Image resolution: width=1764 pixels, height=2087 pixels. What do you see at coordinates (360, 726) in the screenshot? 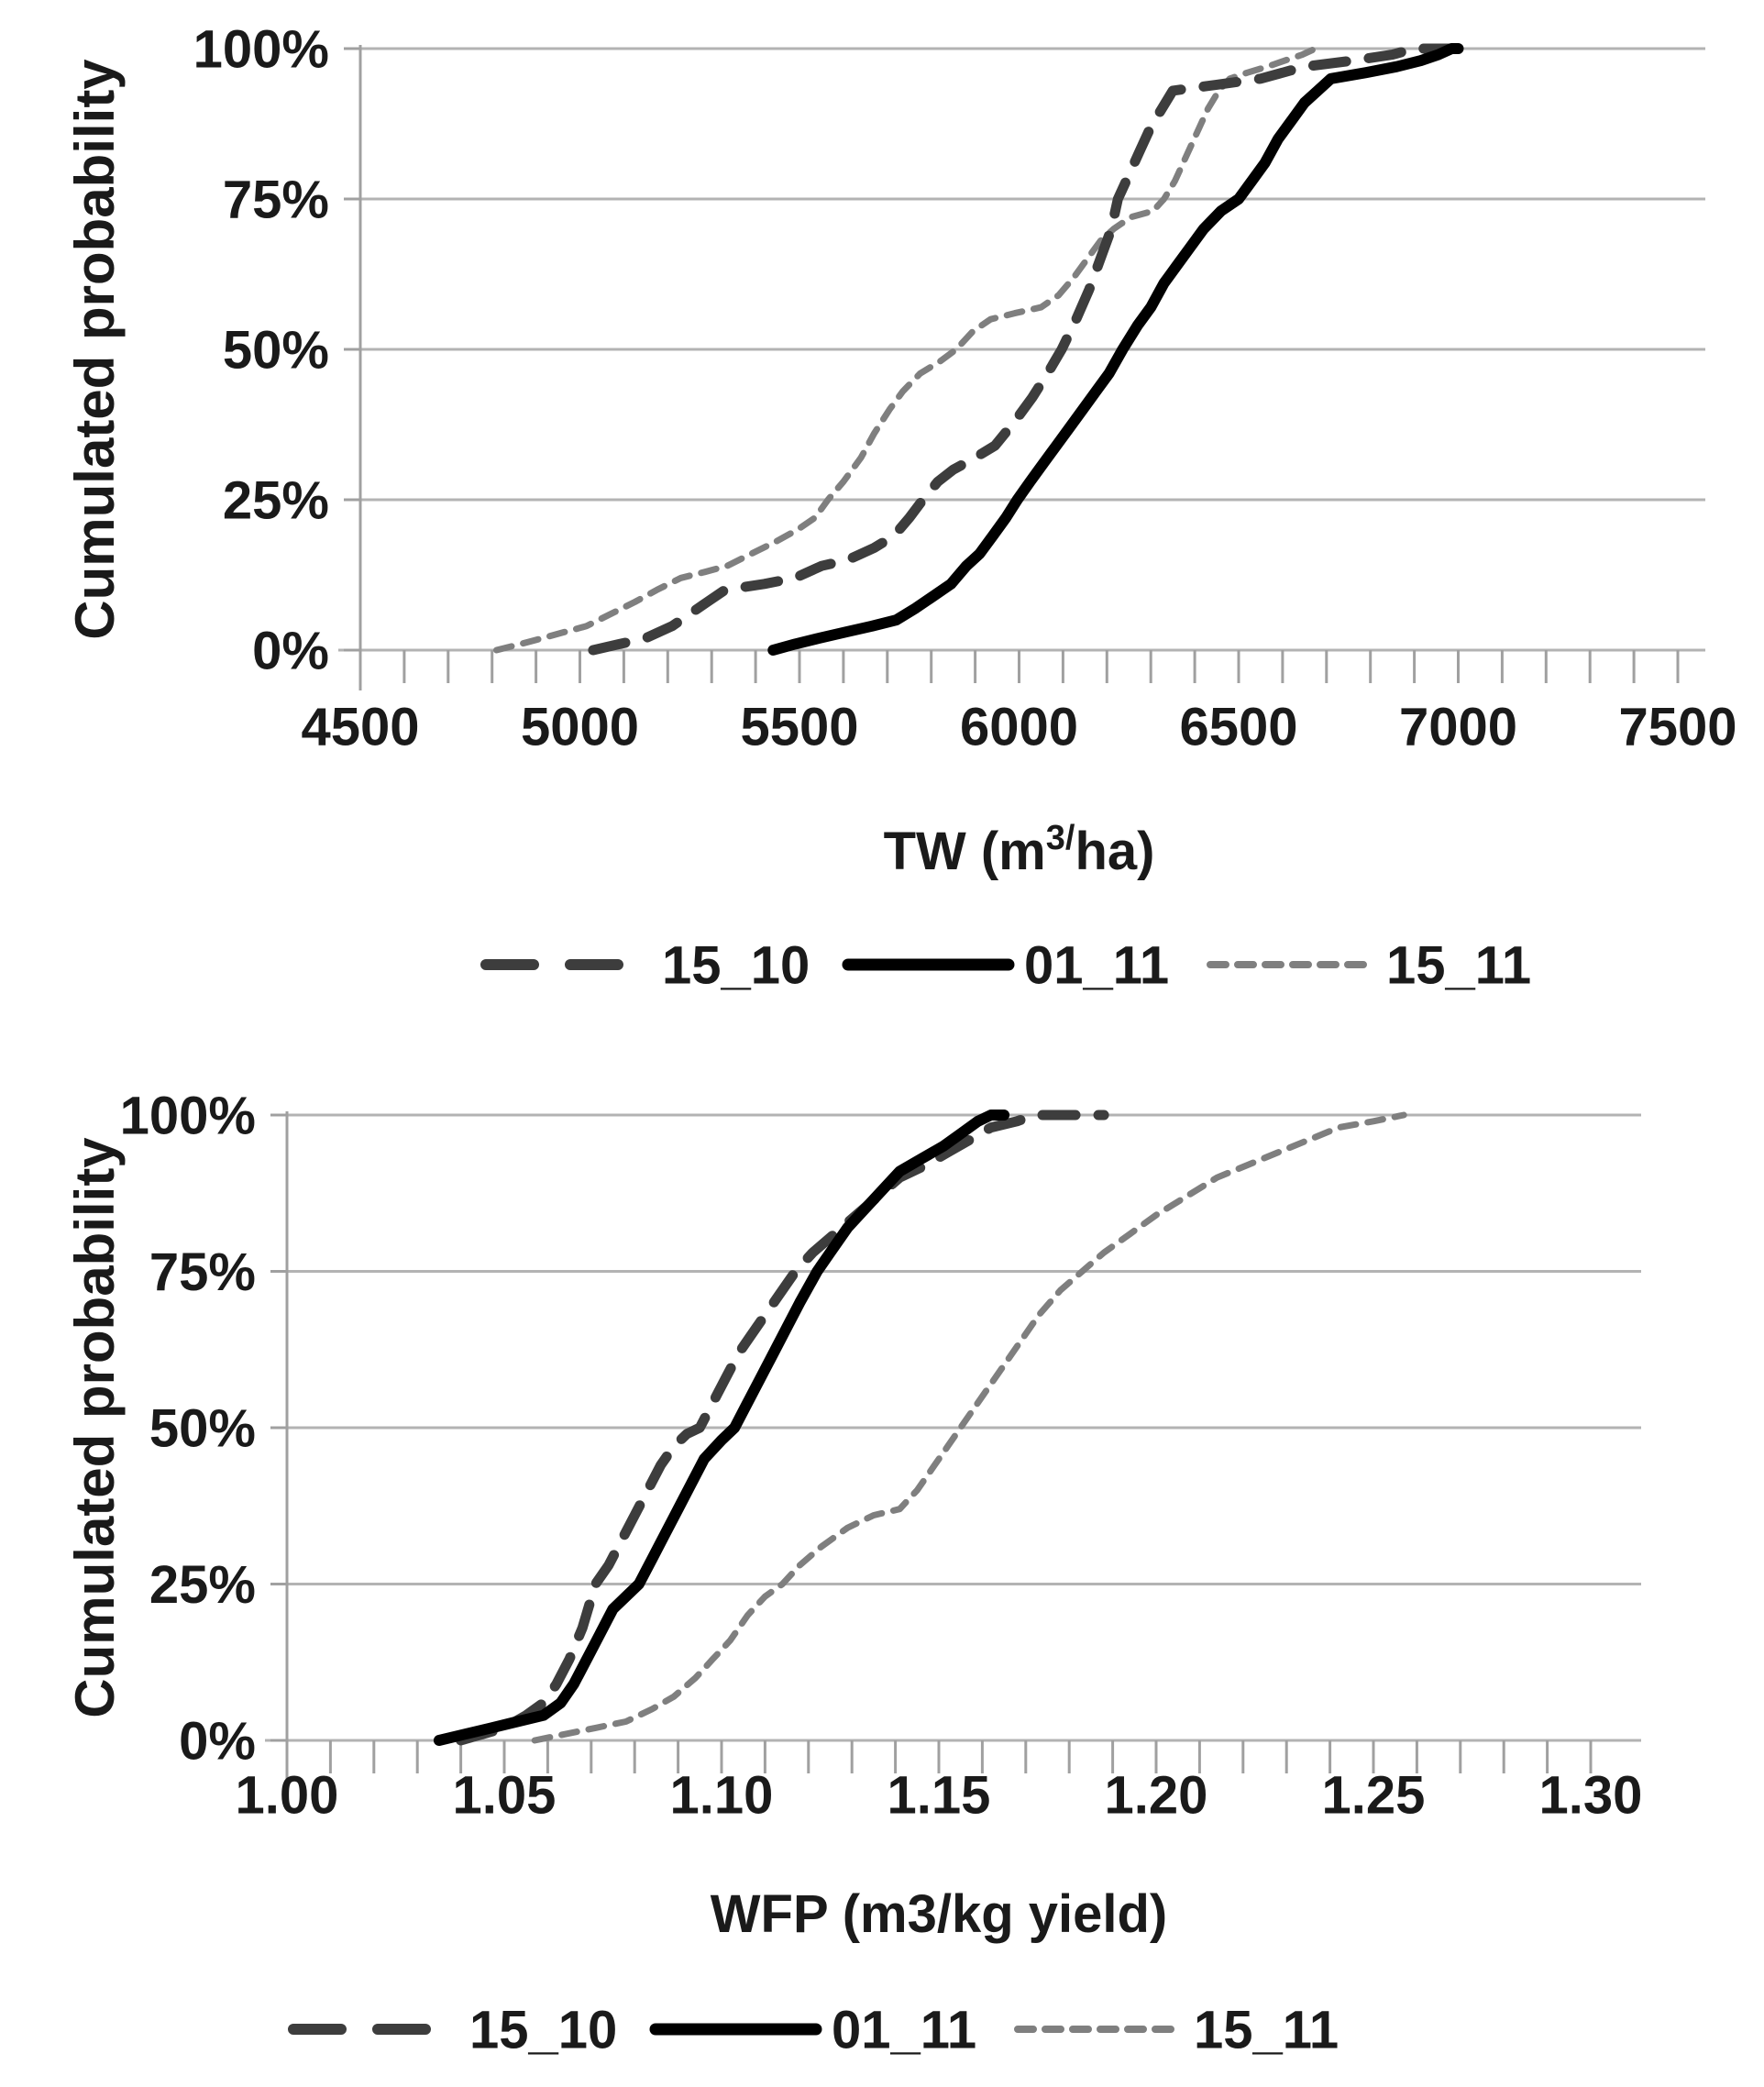
I see `x-tick-label: 4500` at bounding box center [360, 726].